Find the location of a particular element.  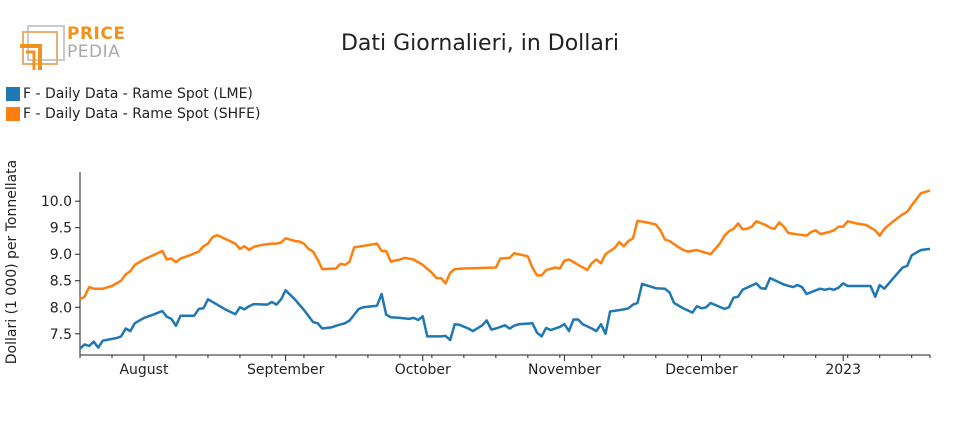

x-tick-label: August is located at coordinates (144, 370).